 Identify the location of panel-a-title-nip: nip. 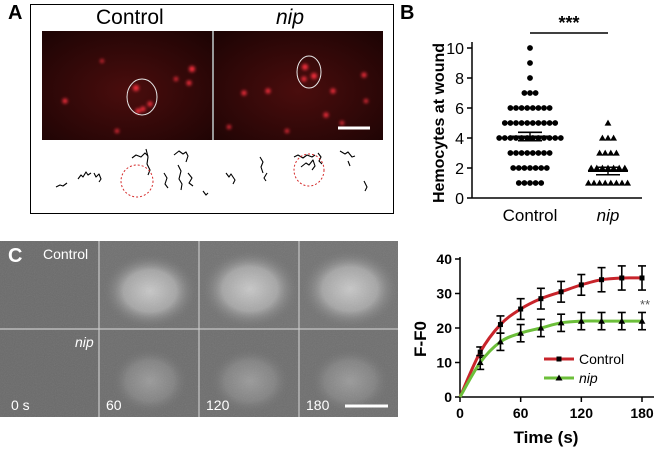
(290, 17).